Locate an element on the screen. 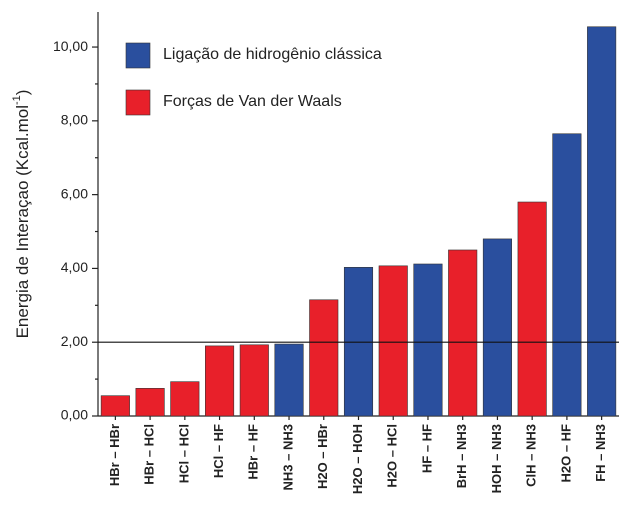 This screenshot has width=621, height=516. y-tick-label: 4,00 is located at coordinates (74, 267).